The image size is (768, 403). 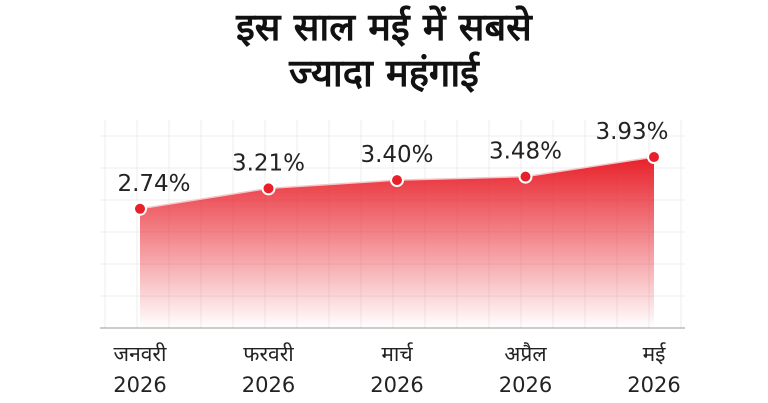 What do you see at coordinates (384, 50) in the screenshot?
I see `chart-title: इस साल मई में सबसे ज्यादा महंगाई` at bounding box center [384, 50].